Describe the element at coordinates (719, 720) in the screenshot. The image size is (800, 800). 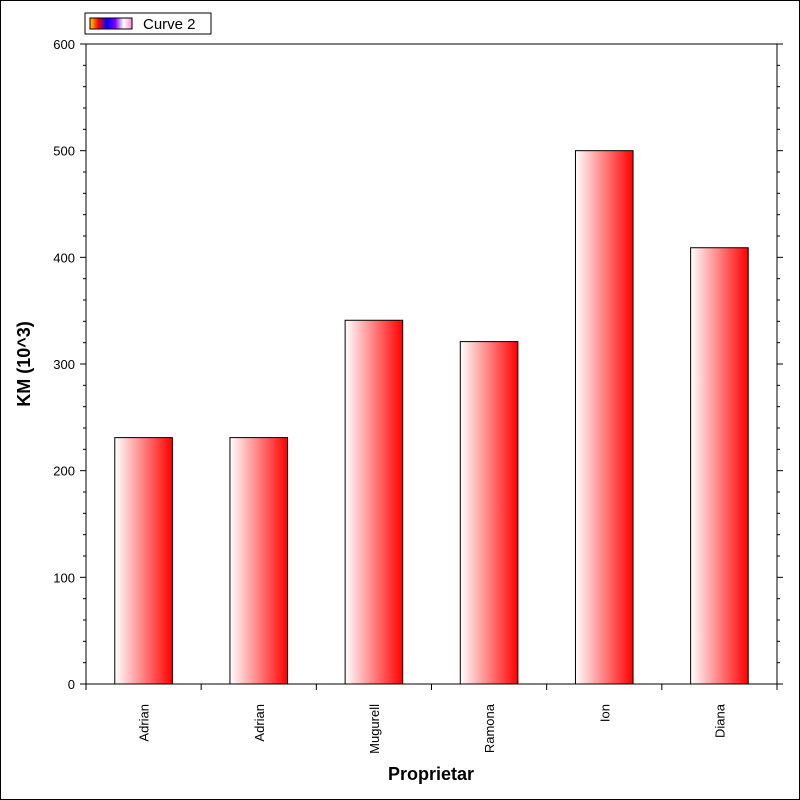
I see `x-tick-label-5: Diana` at that location.